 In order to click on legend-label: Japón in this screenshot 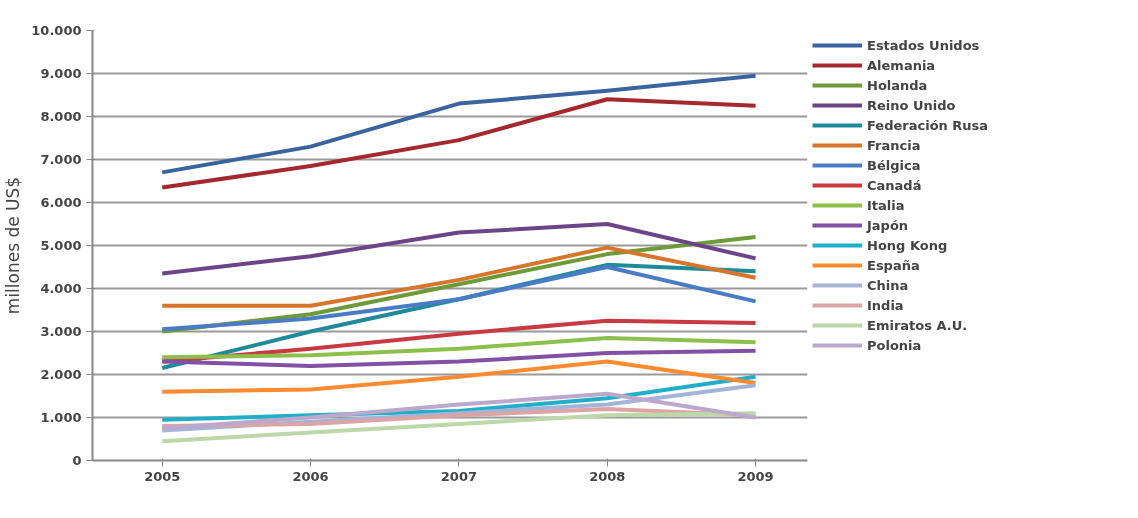, I will do `click(888, 225)`.